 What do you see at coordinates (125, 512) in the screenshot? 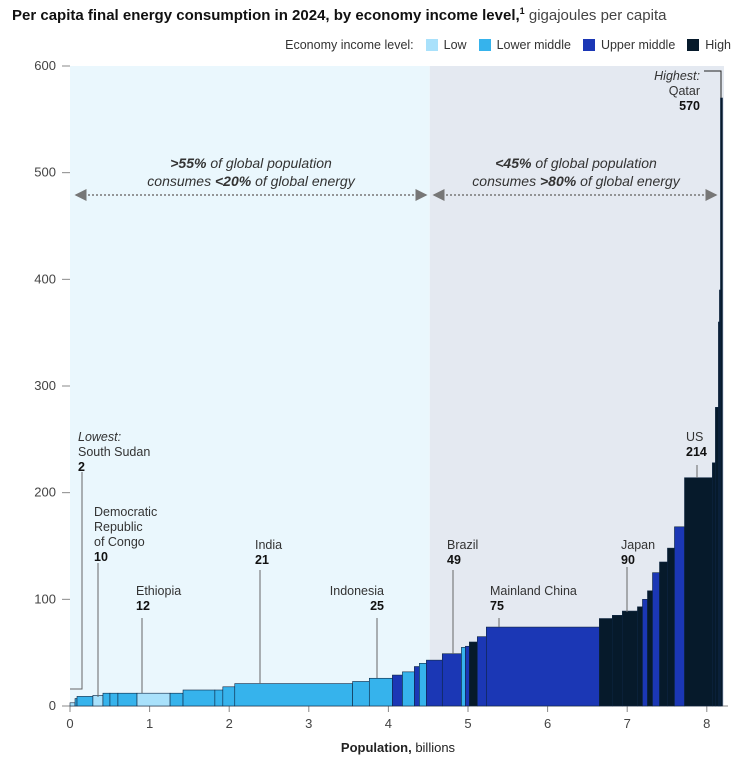
I see `label-drc-1: Democratic` at bounding box center [125, 512].